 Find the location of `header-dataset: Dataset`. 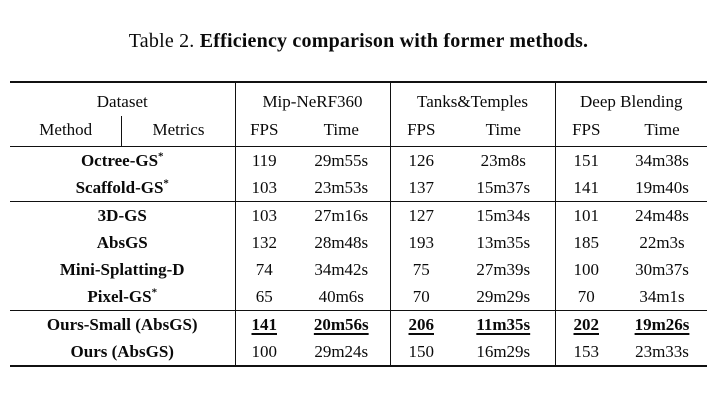

header-dataset: Dataset is located at coordinates (122, 101).